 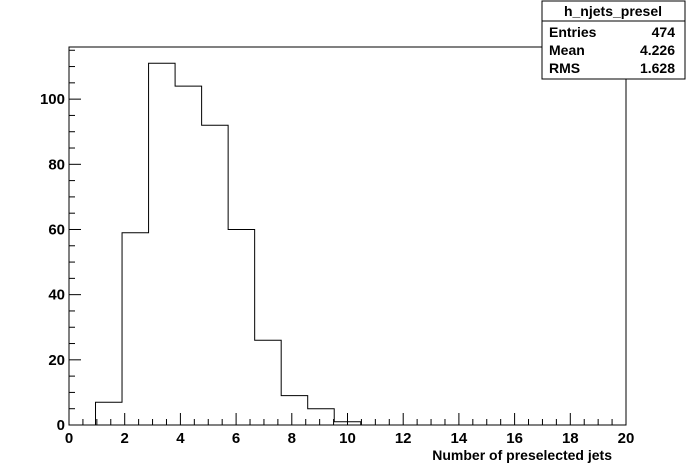 I want to click on y-axis-ticks: 0 20 40 60 80 100, so click(x=60, y=241).